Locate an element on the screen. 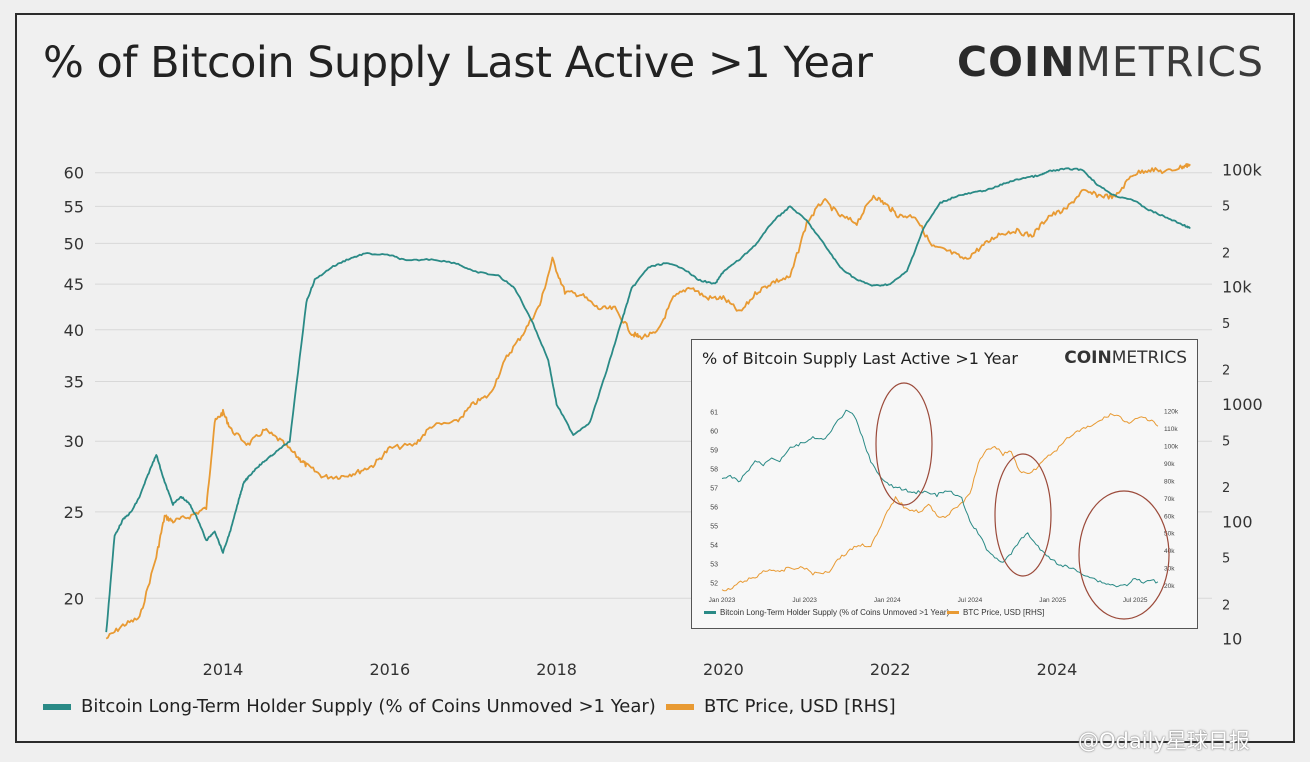 Image resolution: width=1310 pixels, height=762 pixels. legend-swatch-btc is located at coordinates (680, 706).